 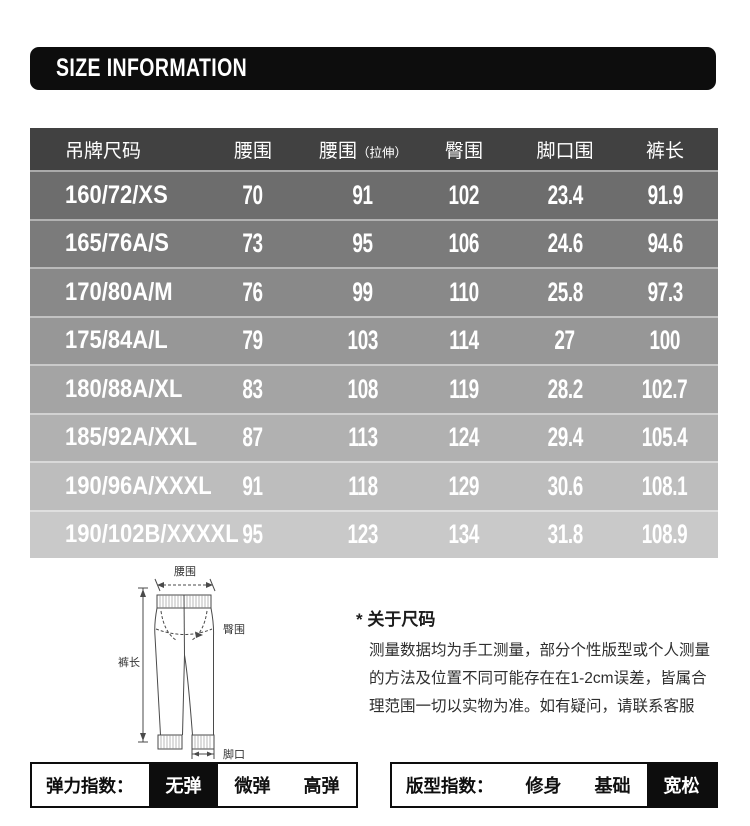 What do you see at coordinates (612, 786) in the screenshot?
I see `fit-option-regular: 基础` at bounding box center [612, 786].